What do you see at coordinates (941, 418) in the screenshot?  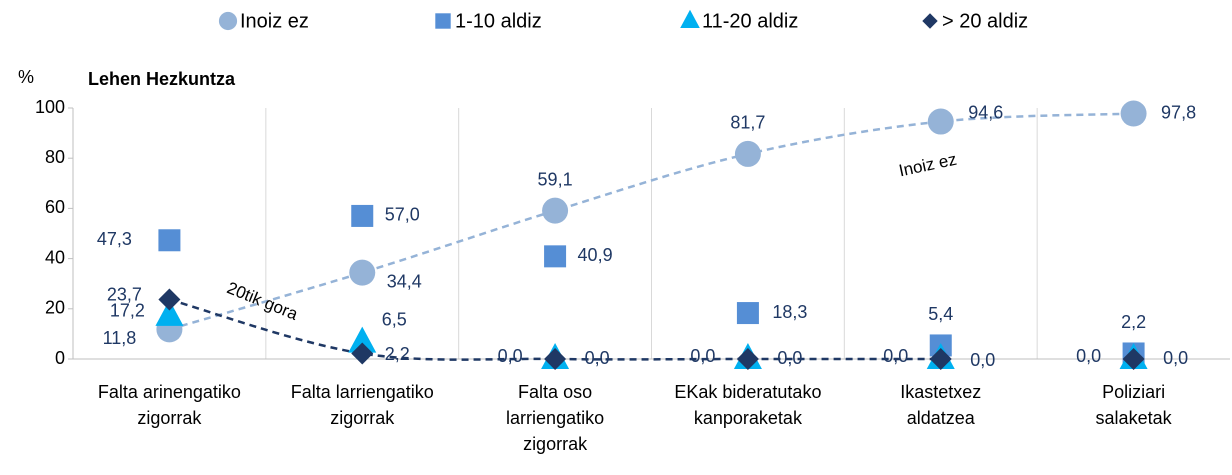 I see `x-tick-label: aldatzea` at bounding box center [941, 418].